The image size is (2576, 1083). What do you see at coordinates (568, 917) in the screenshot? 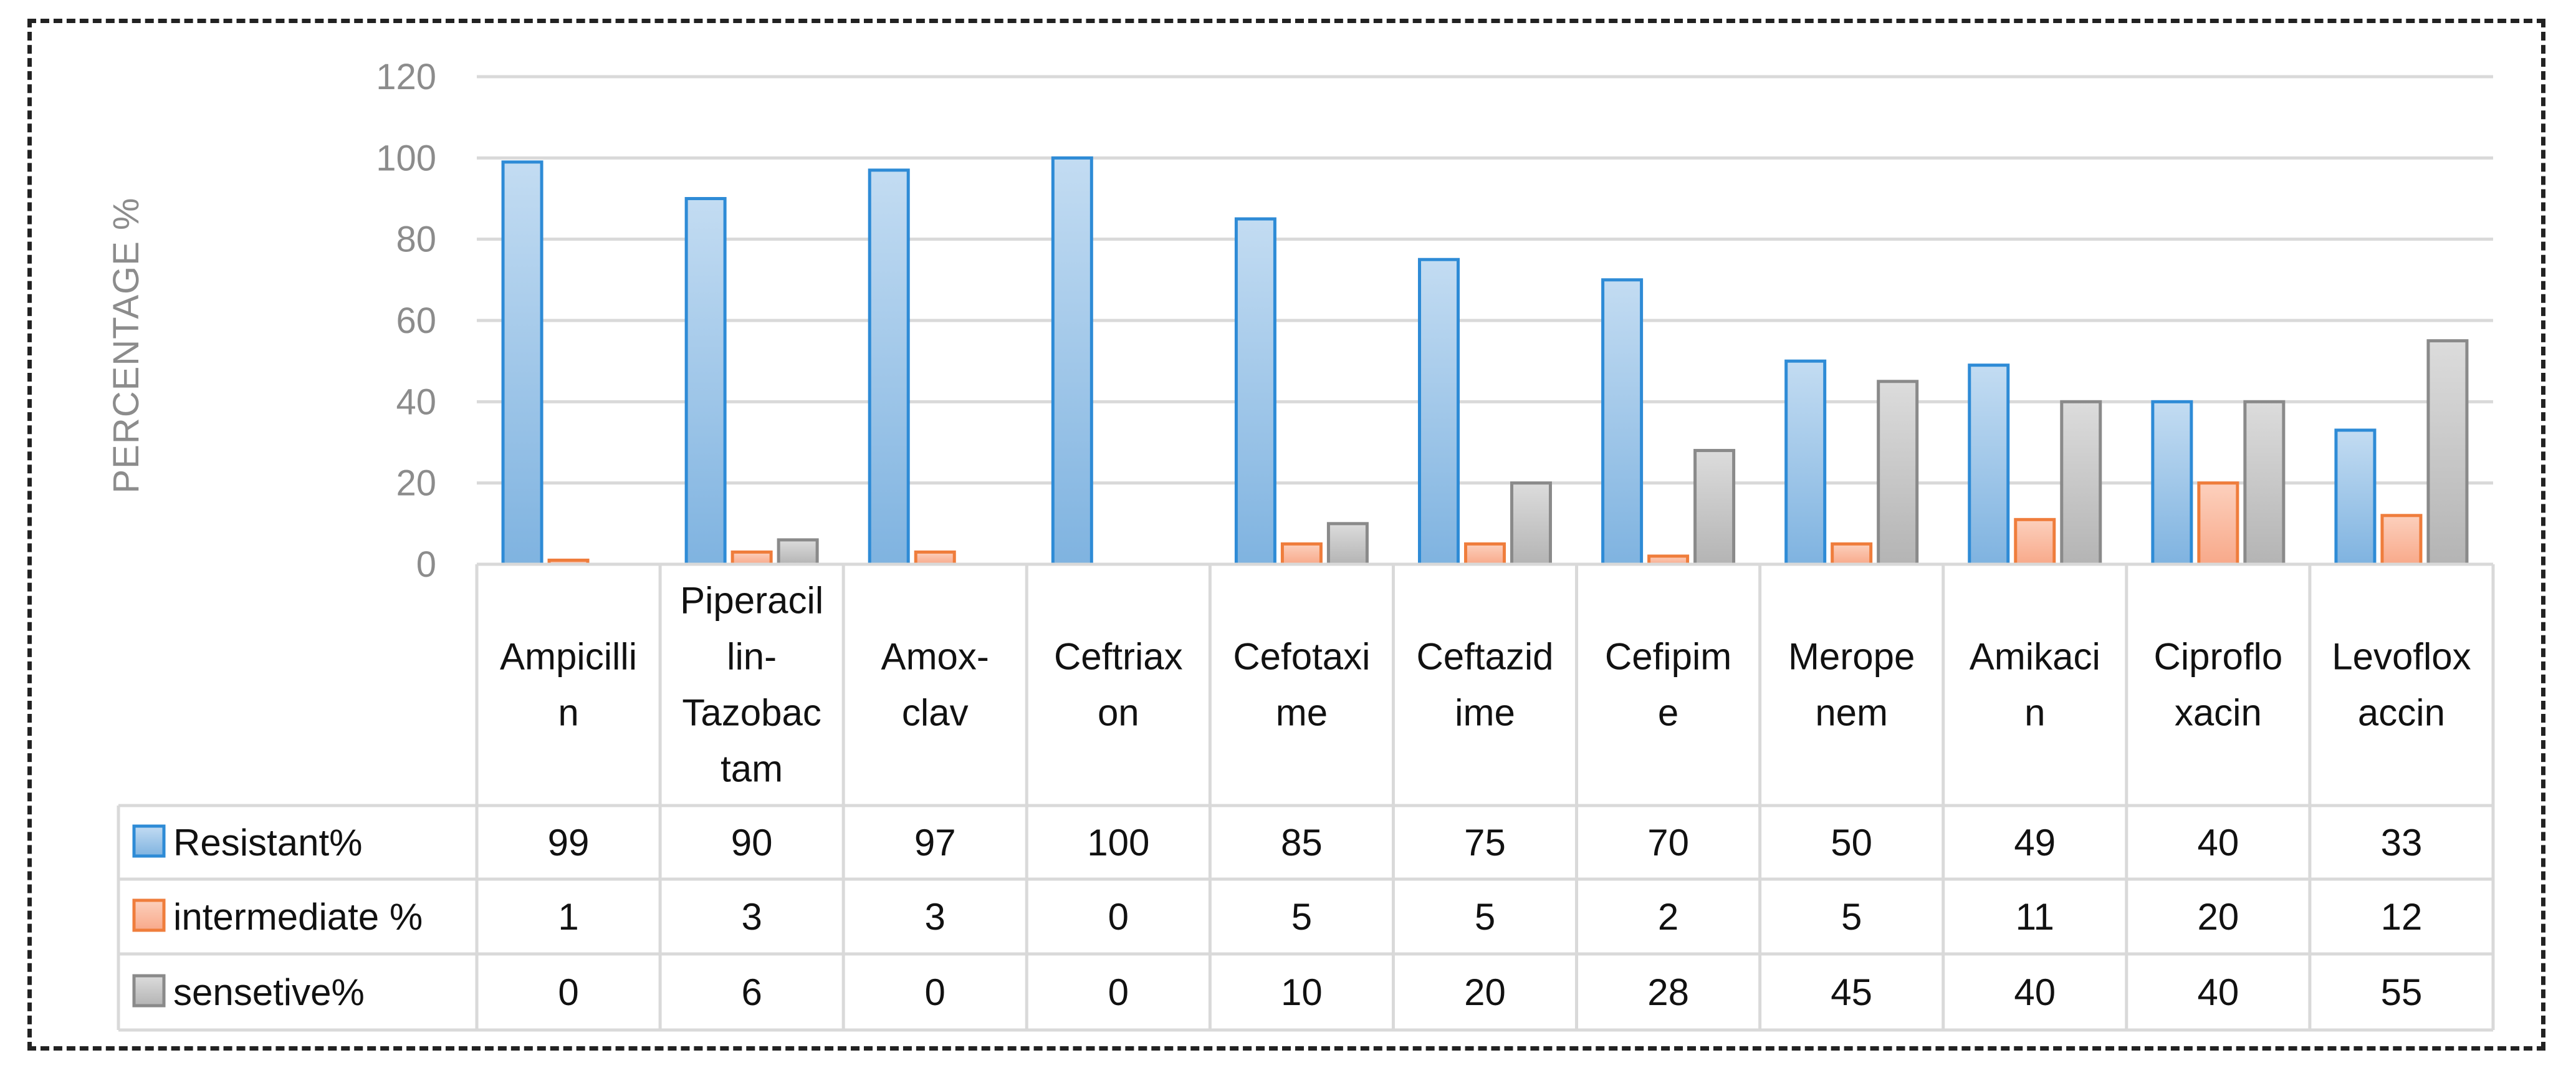
I see `data-label-1-0: 1` at bounding box center [568, 917].